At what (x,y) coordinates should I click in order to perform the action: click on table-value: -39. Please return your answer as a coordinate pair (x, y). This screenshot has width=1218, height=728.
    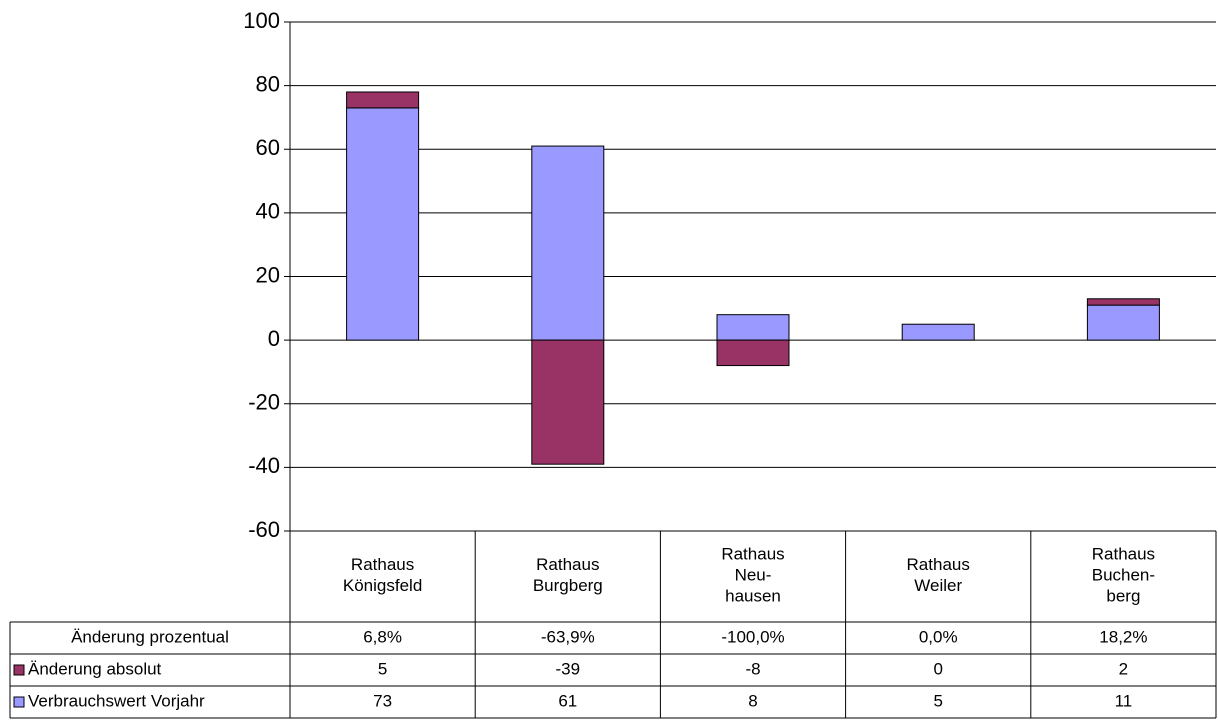
    Looking at the image, I should click on (568, 668).